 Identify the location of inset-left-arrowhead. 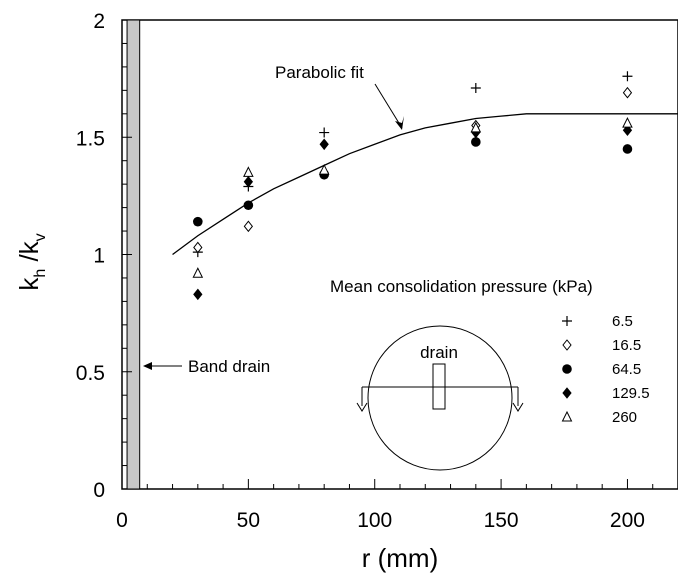
(362, 407).